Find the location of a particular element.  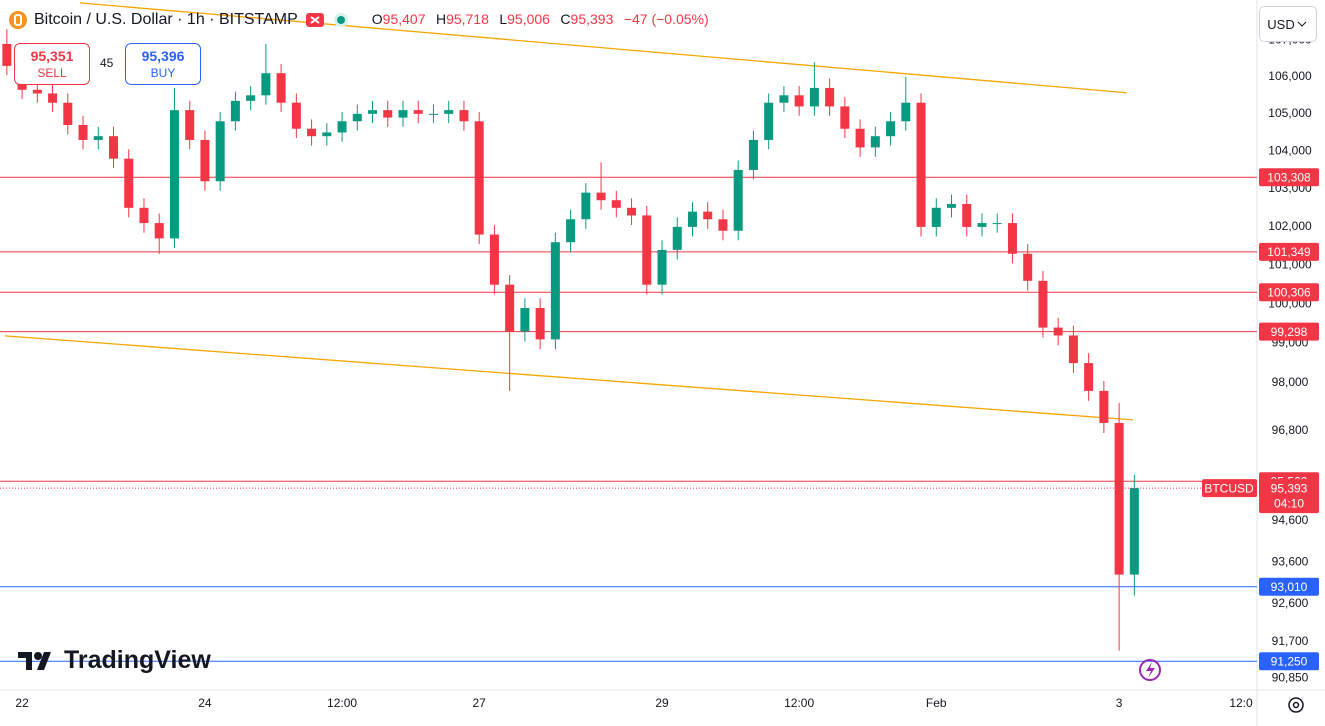

x-tick-label: 12:00 is located at coordinates (799, 703).